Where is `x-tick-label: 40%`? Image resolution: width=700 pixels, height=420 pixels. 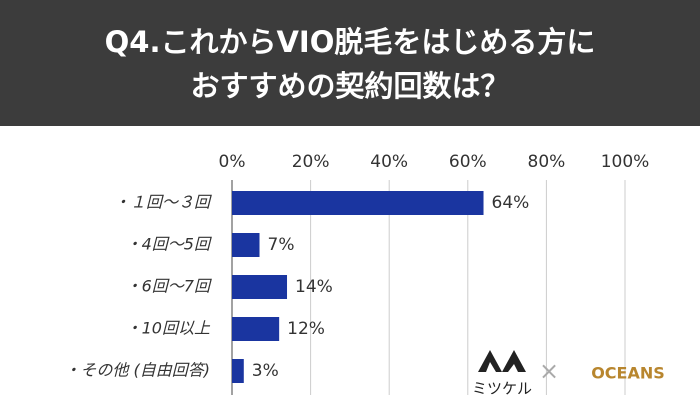
x-tick-label: 40% is located at coordinates (389, 162).